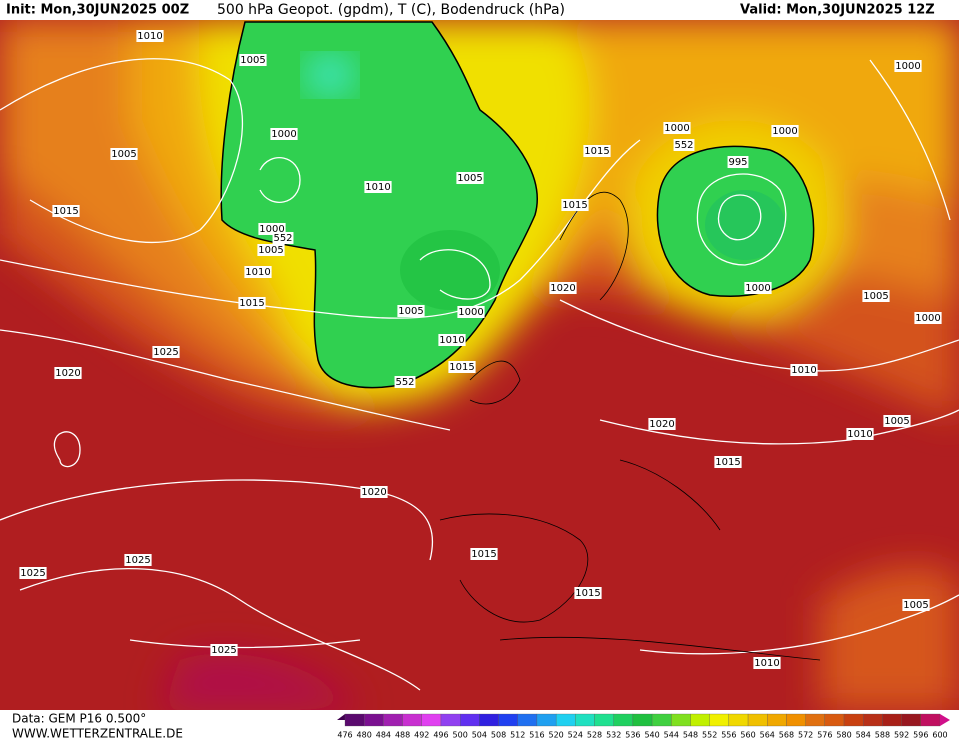 This screenshot has height=745, width=959. Describe the element at coordinates (651, 735) in the screenshot. I see `colorbar-label: 540` at that location.